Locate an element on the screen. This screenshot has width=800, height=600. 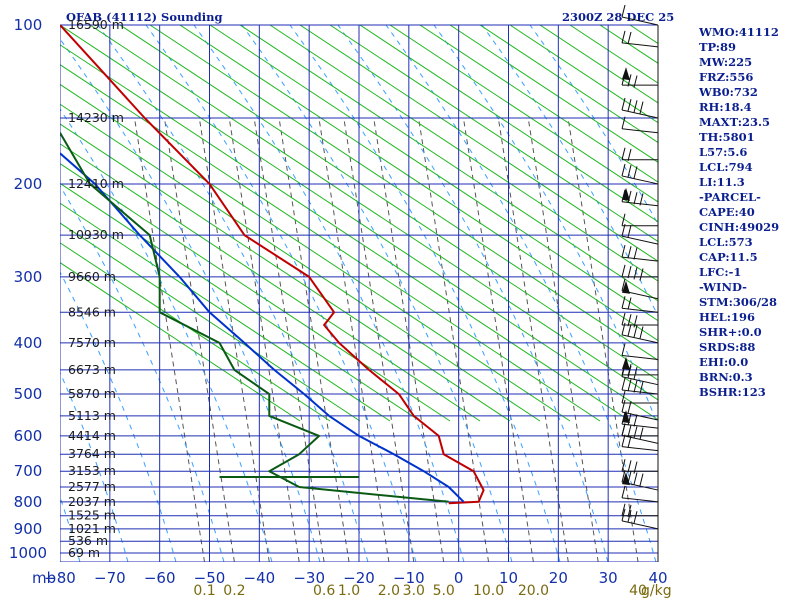
pressure-tick-label: 400 is located at coordinates (28, 343).